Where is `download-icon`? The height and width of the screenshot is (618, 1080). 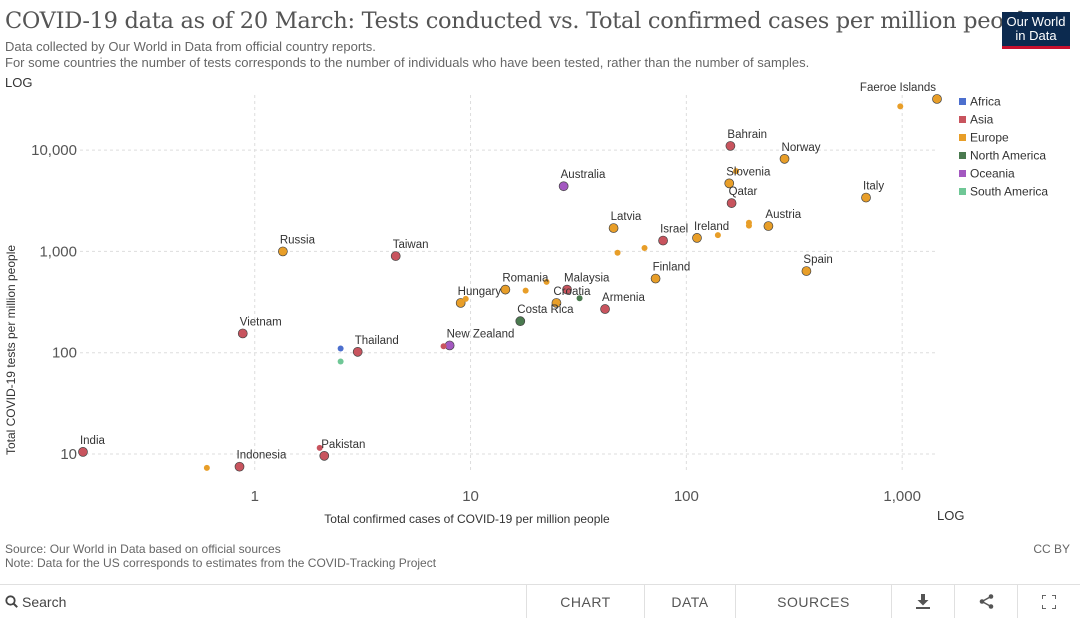 download-icon is located at coordinates (923, 601).